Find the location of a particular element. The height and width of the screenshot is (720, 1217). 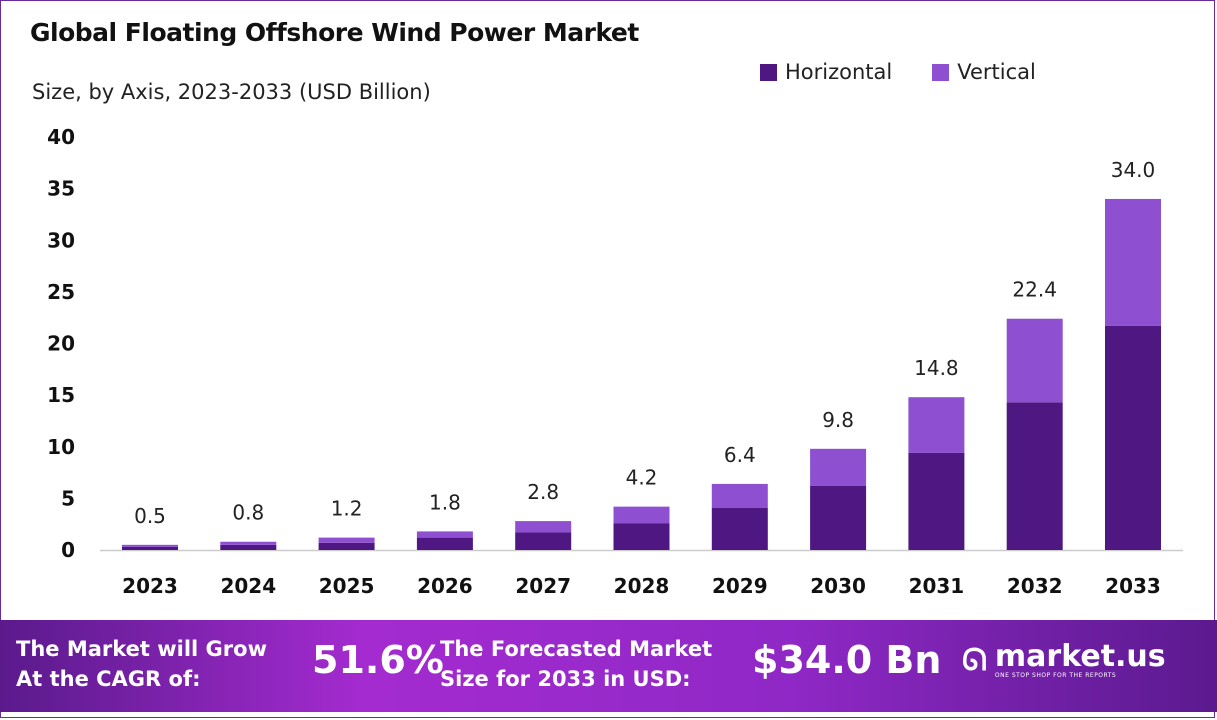

y-tick-label: 5 is located at coordinates (68, 498).